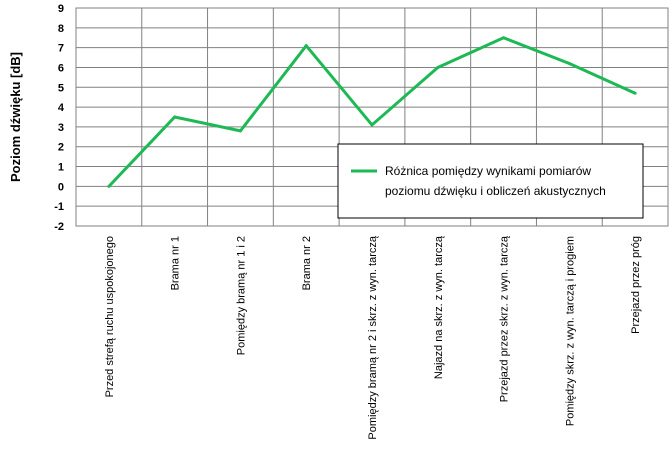 Image resolution: width=672 pixels, height=476 pixels. Describe the element at coordinates (61, 49) in the screenshot. I see `y-tick-label: 7` at that location.